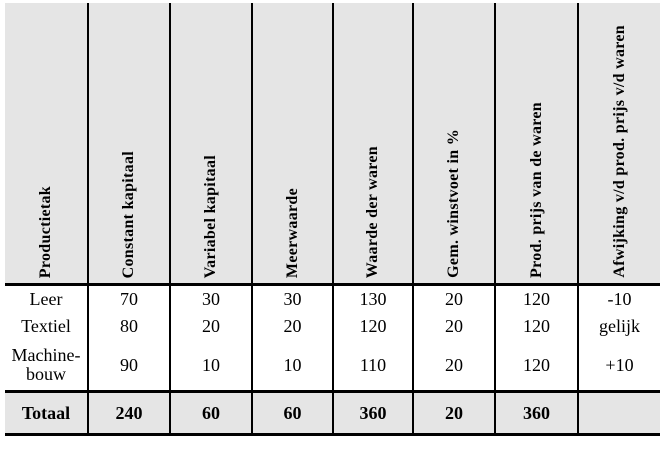  What do you see at coordinates (372, 144) in the screenshot?
I see `header-waarde-der-waren: Waarde der waren` at bounding box center [372, 144].